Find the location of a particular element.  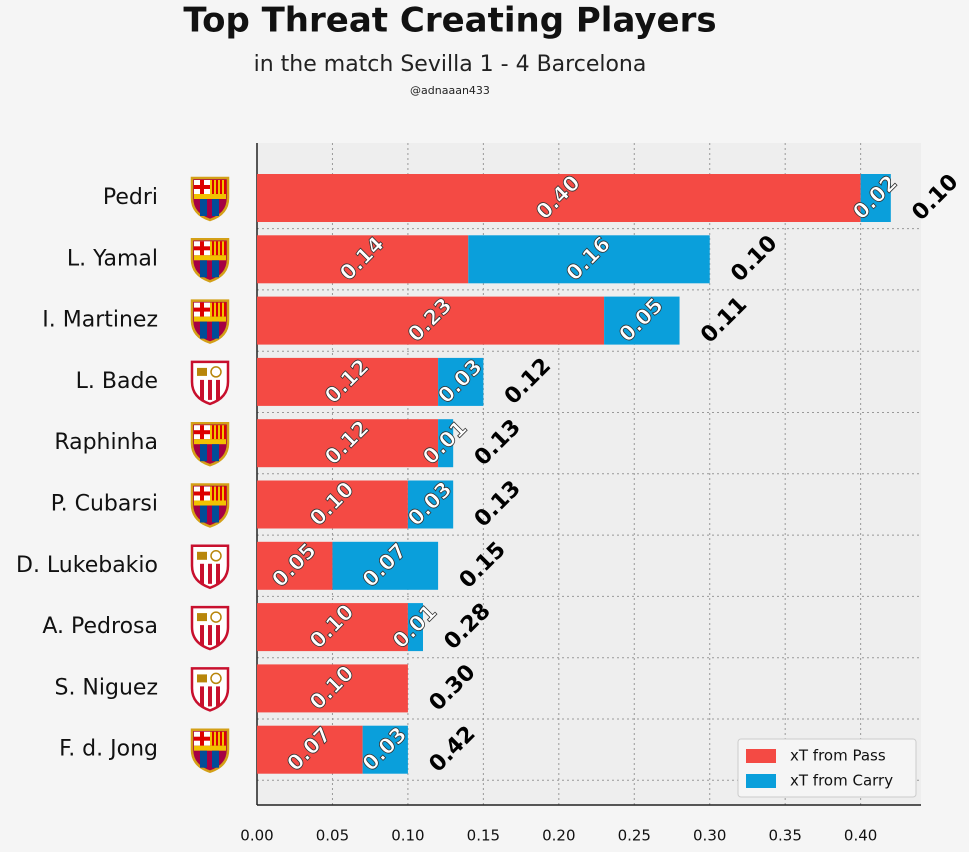

chart-title: Top Threat Creating Players is located at coordinates (449, 21).